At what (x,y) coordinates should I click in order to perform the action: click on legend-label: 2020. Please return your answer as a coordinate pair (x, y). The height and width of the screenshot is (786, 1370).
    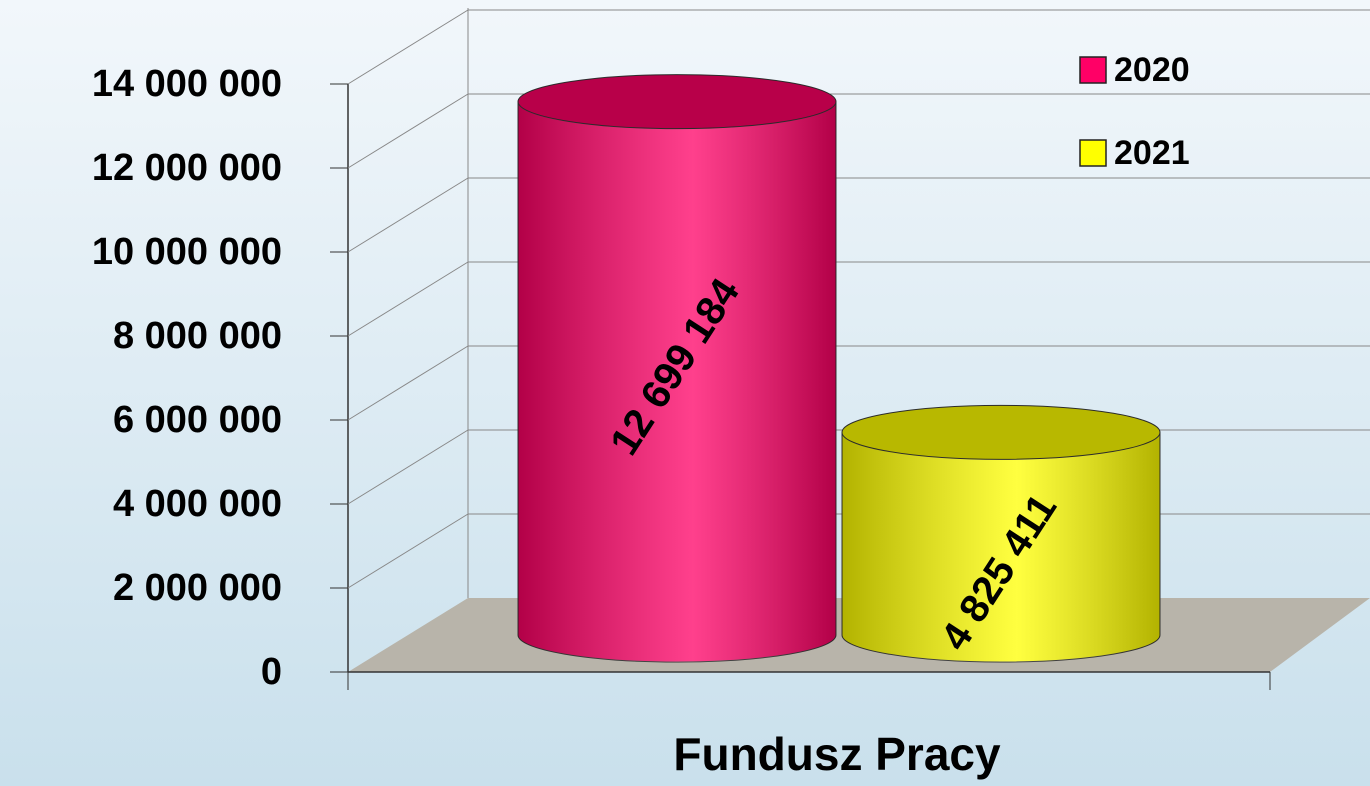
    Looking at the image, I should click on (1152, 70).